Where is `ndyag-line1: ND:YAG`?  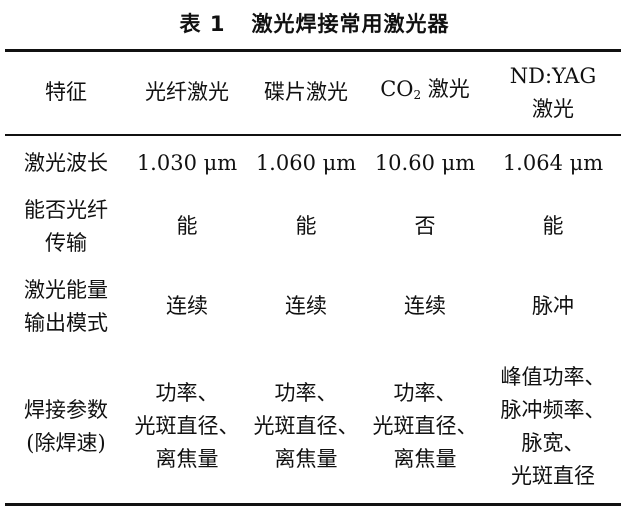
ndyag-line1: ND:YAG is located at coordinates (553, 75).